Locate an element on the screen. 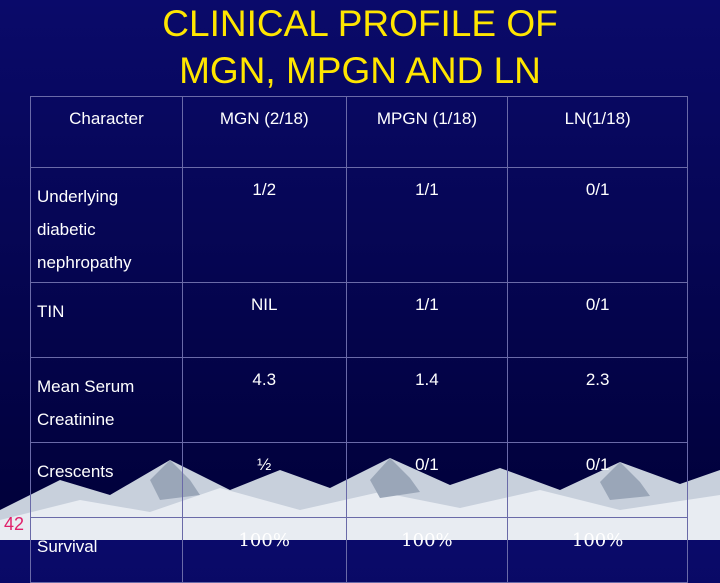 The image size is (720, 583). cell-ln: 100% is located at coordinates (597, 550).